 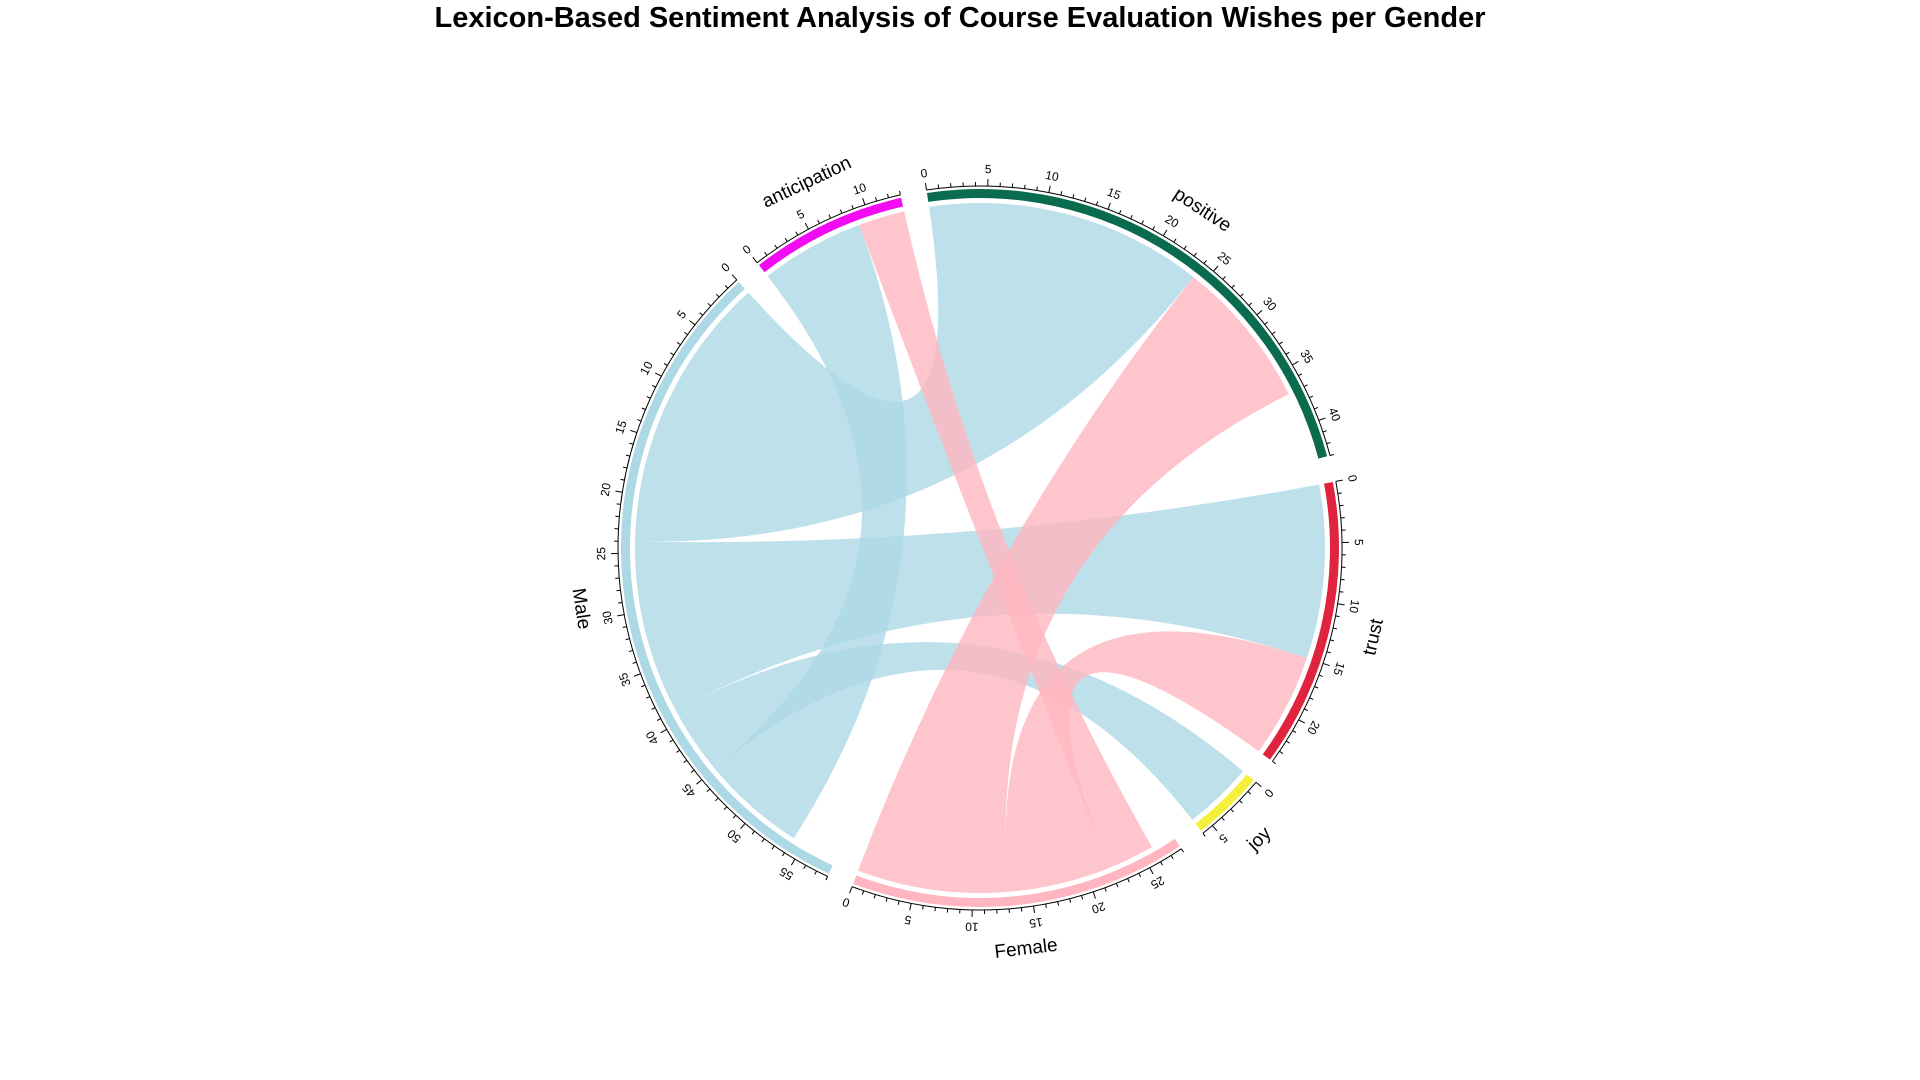 I want to click on tick-label: 50, so click(x=733, y=836).